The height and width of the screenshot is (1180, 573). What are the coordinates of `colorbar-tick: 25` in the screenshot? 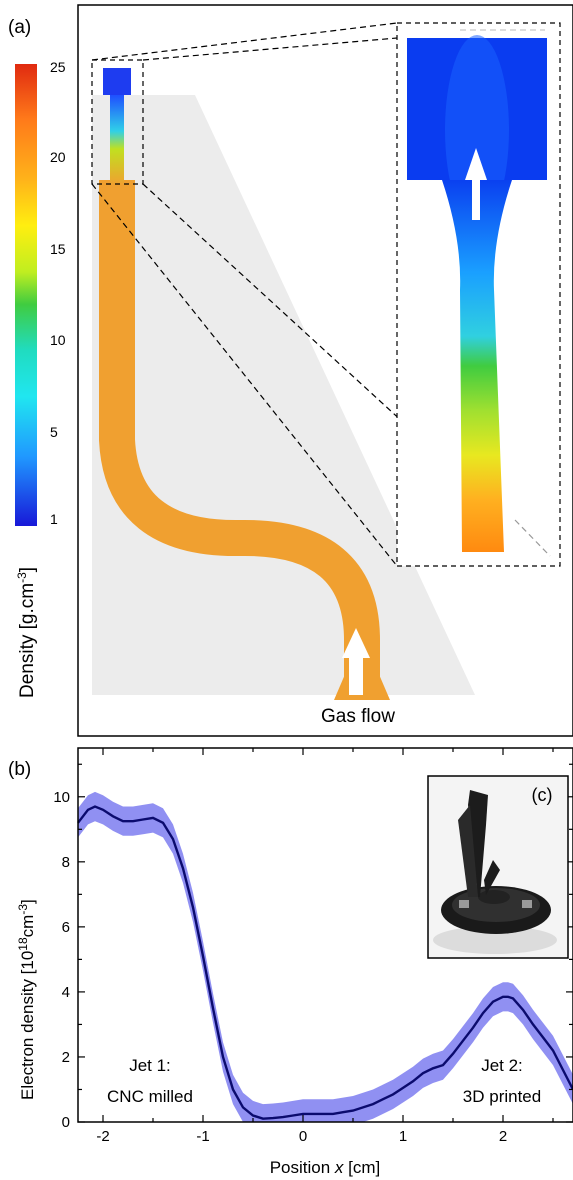 It's located at (58, 67).